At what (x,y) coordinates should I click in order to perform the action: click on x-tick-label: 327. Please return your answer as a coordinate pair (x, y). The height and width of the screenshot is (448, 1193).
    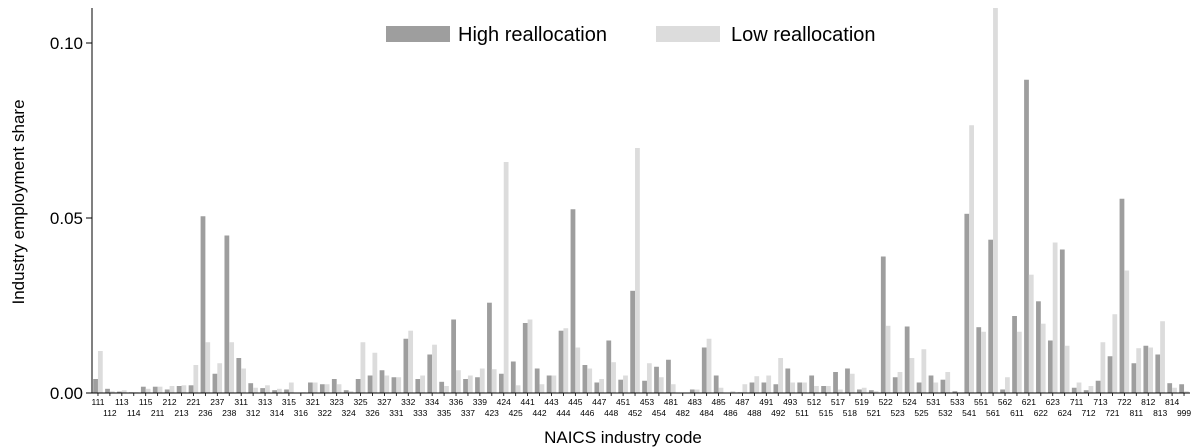
    Looking at the image, I should click on (384, 402).